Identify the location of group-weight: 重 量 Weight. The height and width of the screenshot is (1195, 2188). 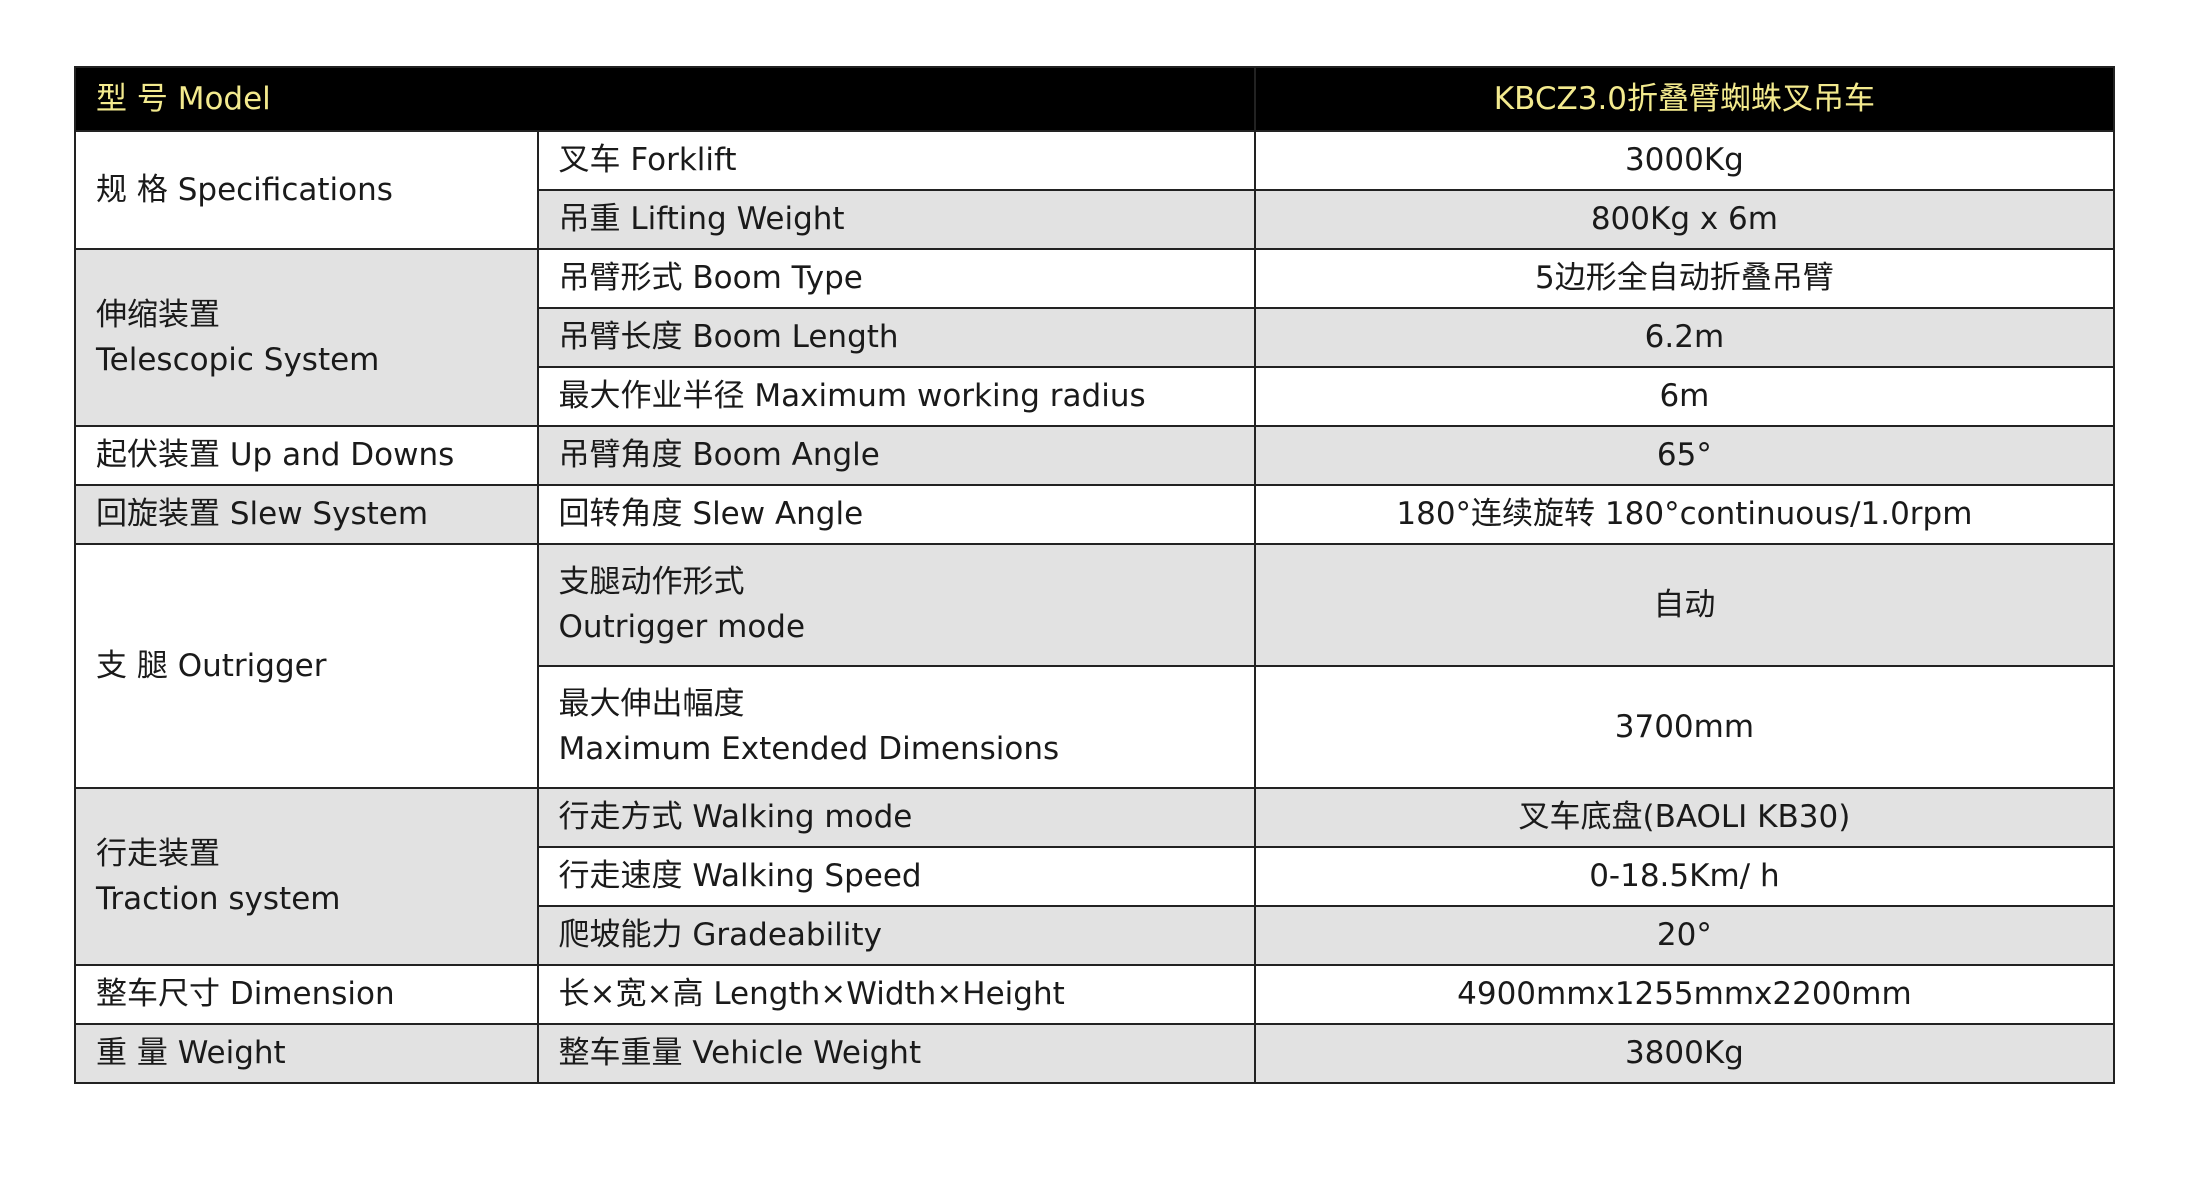
(306, 1053).